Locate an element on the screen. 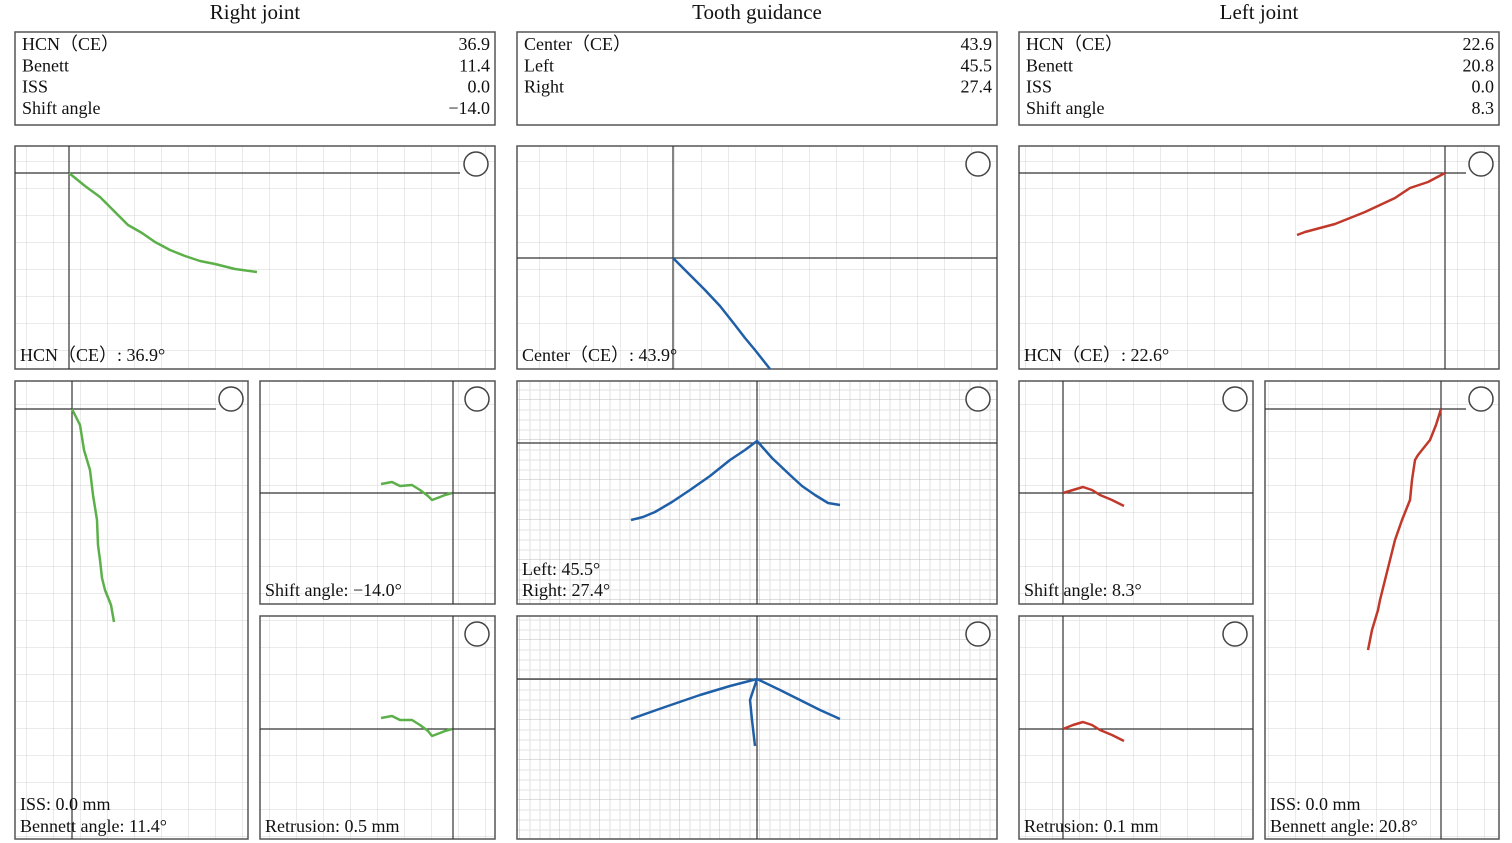  info-value: −14.0 is located at coordinates (469, 108).